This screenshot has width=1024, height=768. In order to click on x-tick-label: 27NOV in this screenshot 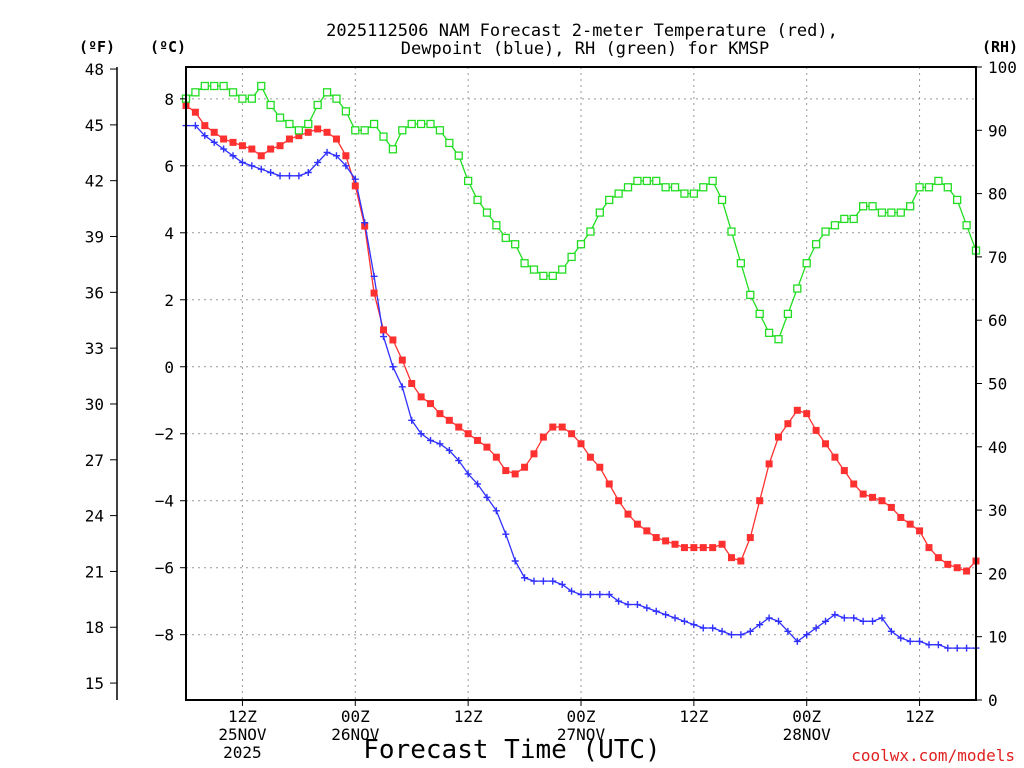, I will do `click(581, 734)`.